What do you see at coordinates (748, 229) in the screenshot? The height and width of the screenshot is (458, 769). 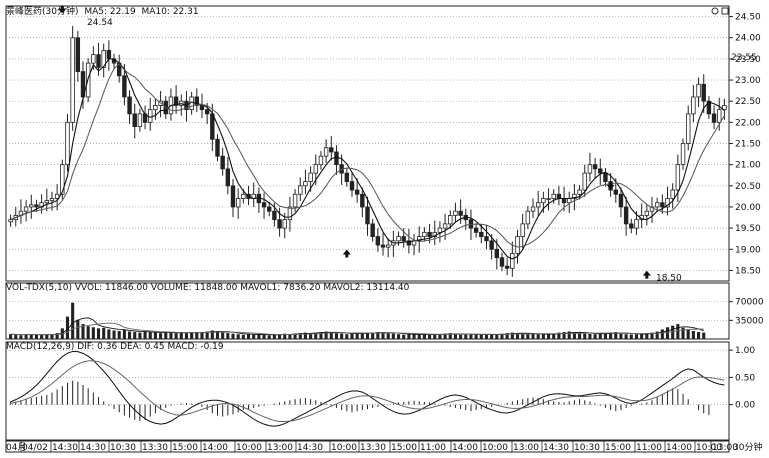 I see `price-tick-label: 19.50` at bounding box center [748, 229].